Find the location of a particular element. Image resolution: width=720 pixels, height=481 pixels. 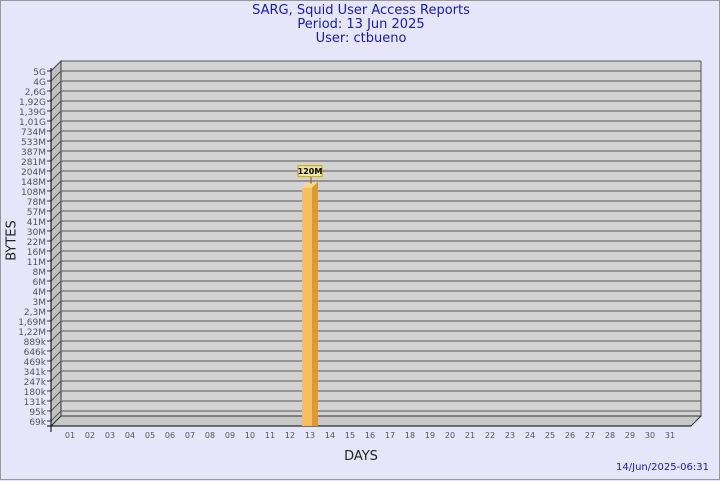

y-tick-label: 30M is located at coordinates (36, 233).